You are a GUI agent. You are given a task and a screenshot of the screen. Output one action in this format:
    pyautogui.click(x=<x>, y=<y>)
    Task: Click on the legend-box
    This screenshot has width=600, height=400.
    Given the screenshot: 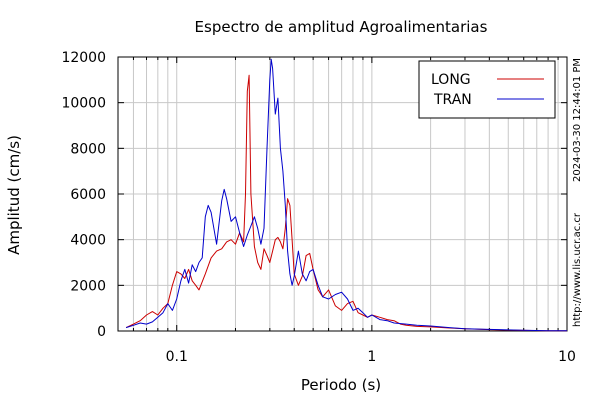 What is the action you would take?
    pyautogui.click(x=487, y=89)
    